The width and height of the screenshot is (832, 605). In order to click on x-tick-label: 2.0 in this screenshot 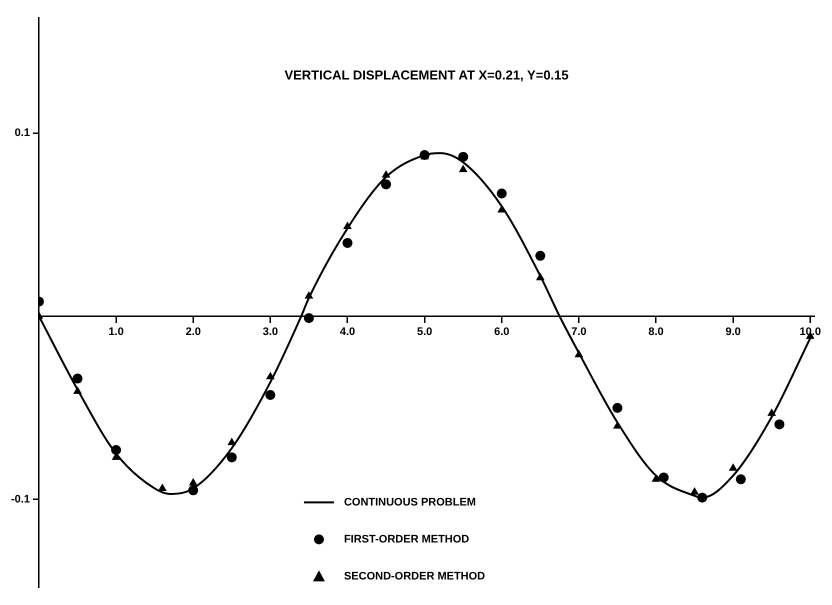, I will do `click(193, 332)`.